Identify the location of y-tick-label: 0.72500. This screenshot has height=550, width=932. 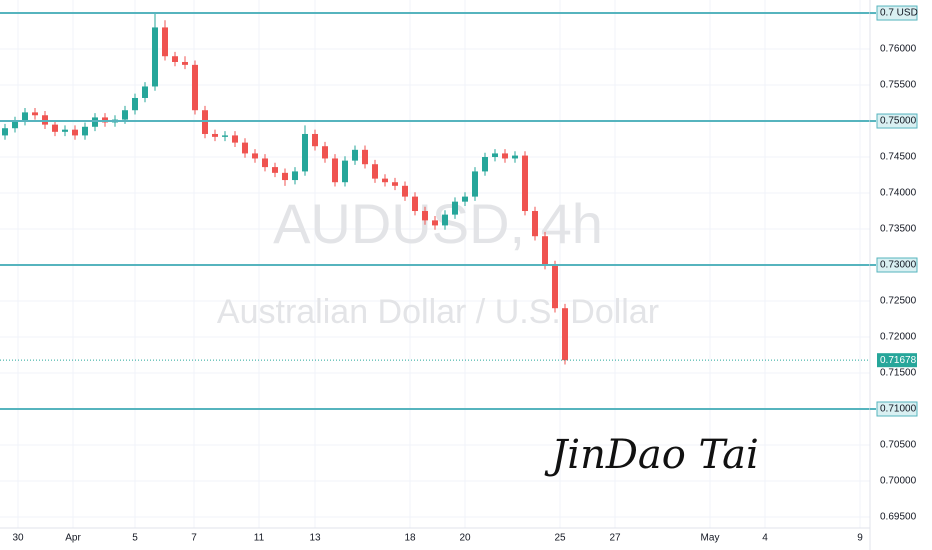
(898, 301).